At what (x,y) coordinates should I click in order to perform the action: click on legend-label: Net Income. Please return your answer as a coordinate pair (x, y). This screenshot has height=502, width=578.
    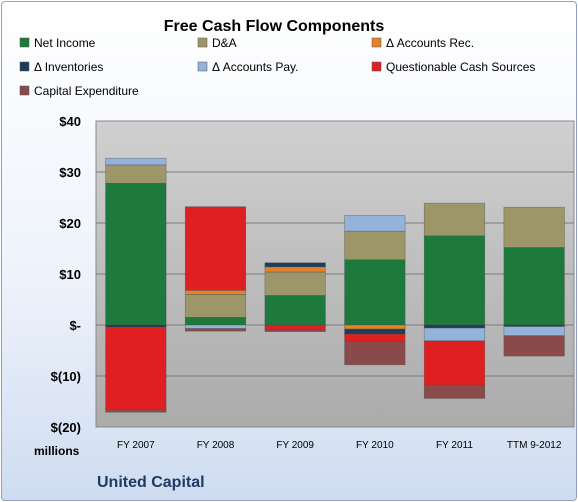
    Looking at the image, I should click on (65, 43).